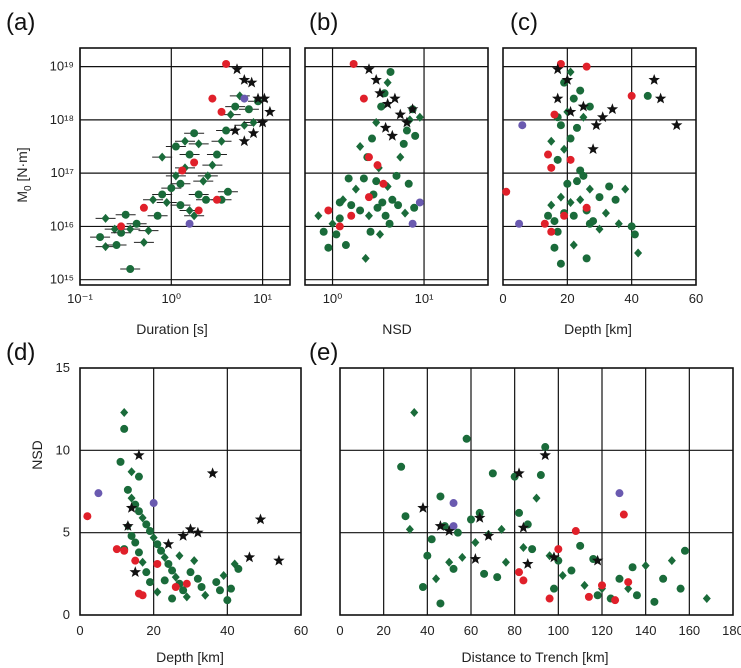 The height and width of the screenshot is (668, 741). I want to click on panel-a: 10¹⁵10¹⁶10¹⁷10¹⁸10¹⁹10⁻¹ 10⁰ 10¹, so click(170, 177).